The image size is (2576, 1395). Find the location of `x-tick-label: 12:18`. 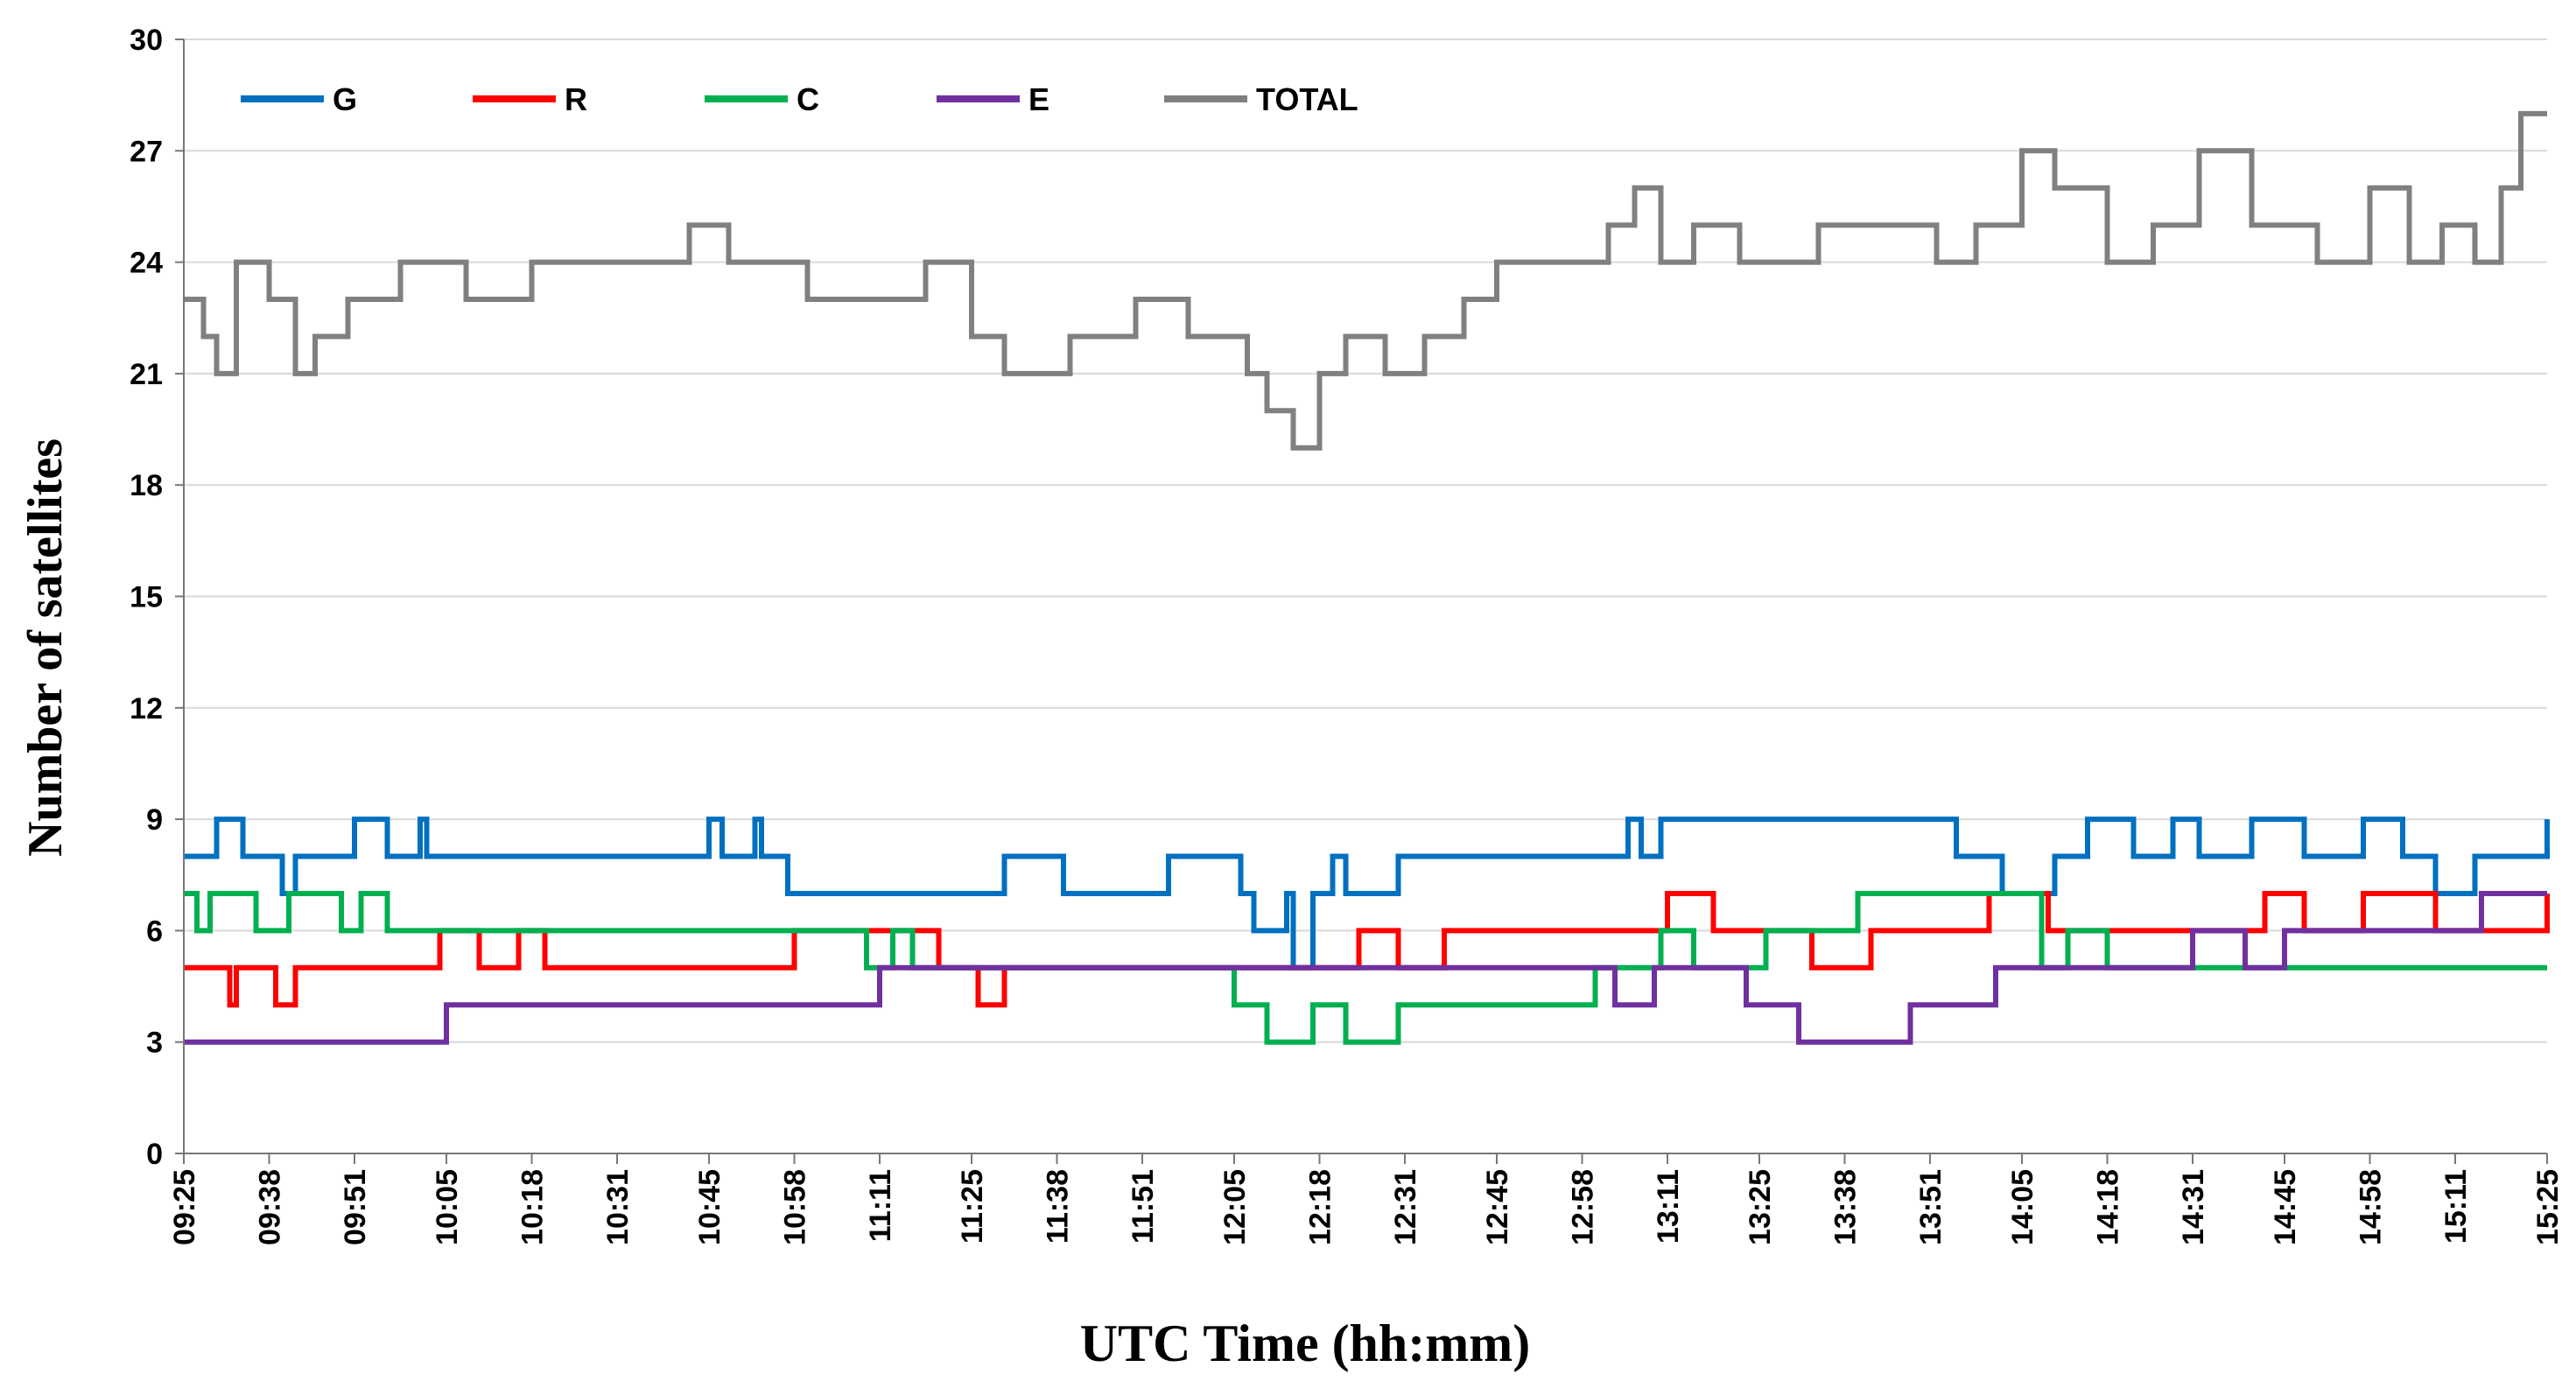

x-tick-label: 12:18 is located at coordinates (1320, 1207).